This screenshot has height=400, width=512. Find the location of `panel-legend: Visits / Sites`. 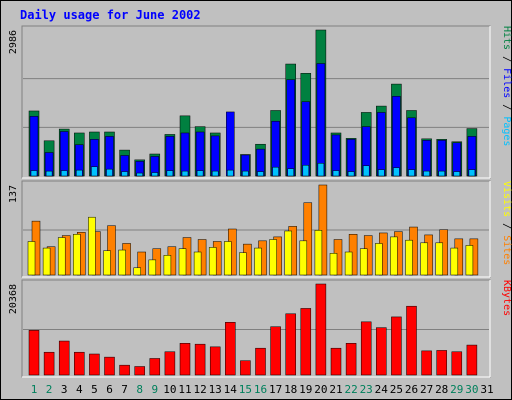

panel-legend: Visits / Sites is located at coordinates (506, 223).